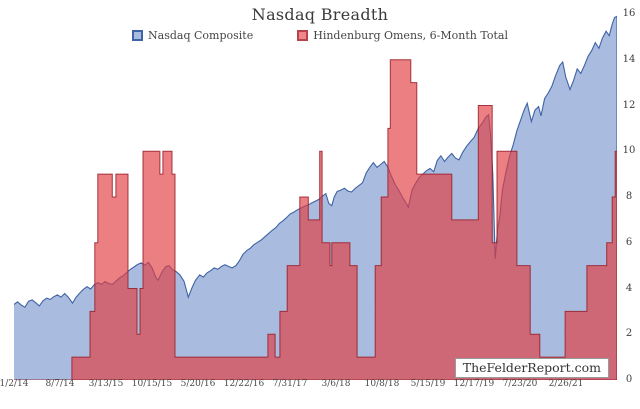 The height and width of the screenshot is (409, 640). What do you see at coordinates (629, 151) in the screenshot?
I see `y-tick-label: 10` at bounding box center [629, 151].